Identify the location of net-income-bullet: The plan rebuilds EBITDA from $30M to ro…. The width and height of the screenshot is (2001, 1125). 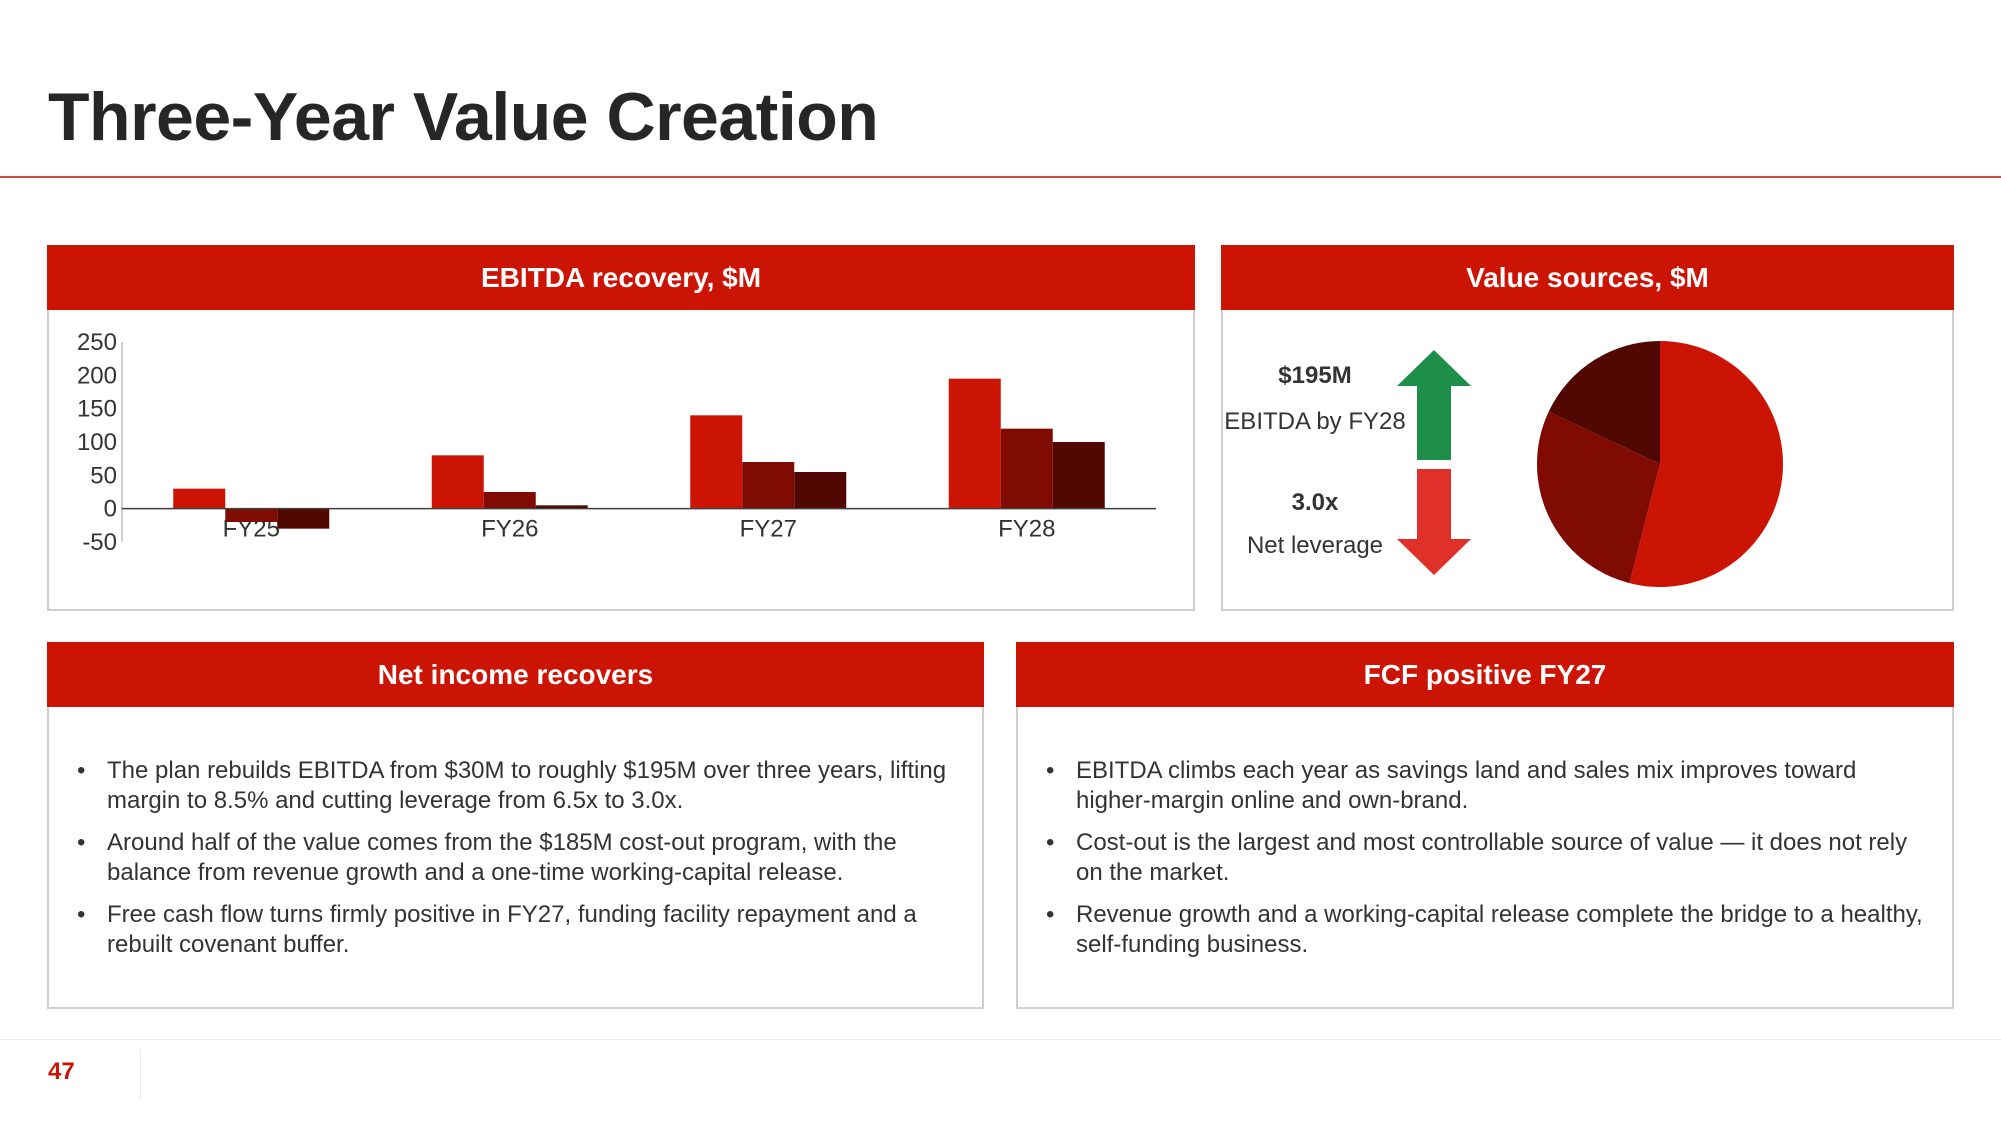
(515, 786).